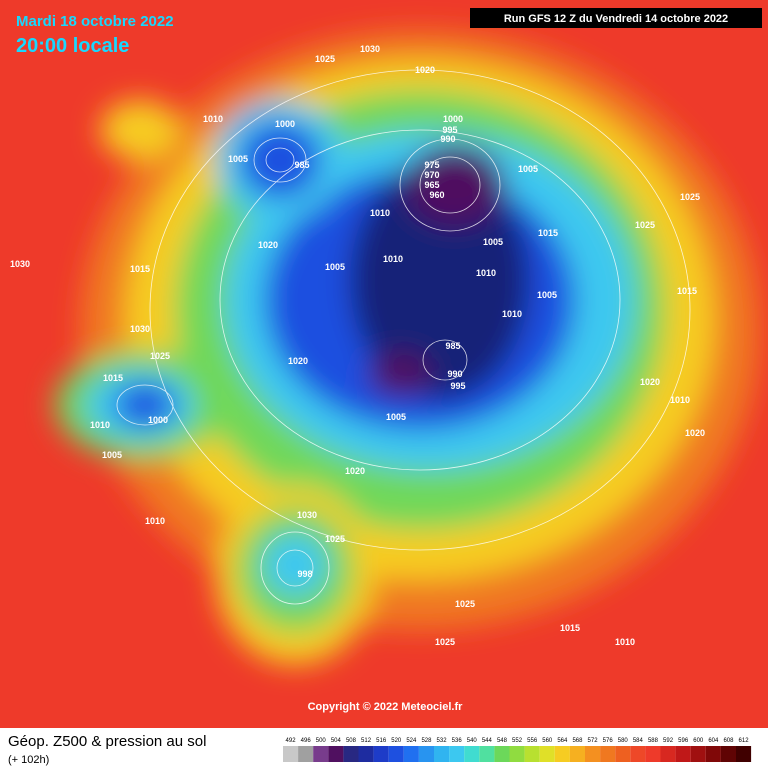  I want to click on date-title: Mardi 18 octobre 2022, so click(95, 21).